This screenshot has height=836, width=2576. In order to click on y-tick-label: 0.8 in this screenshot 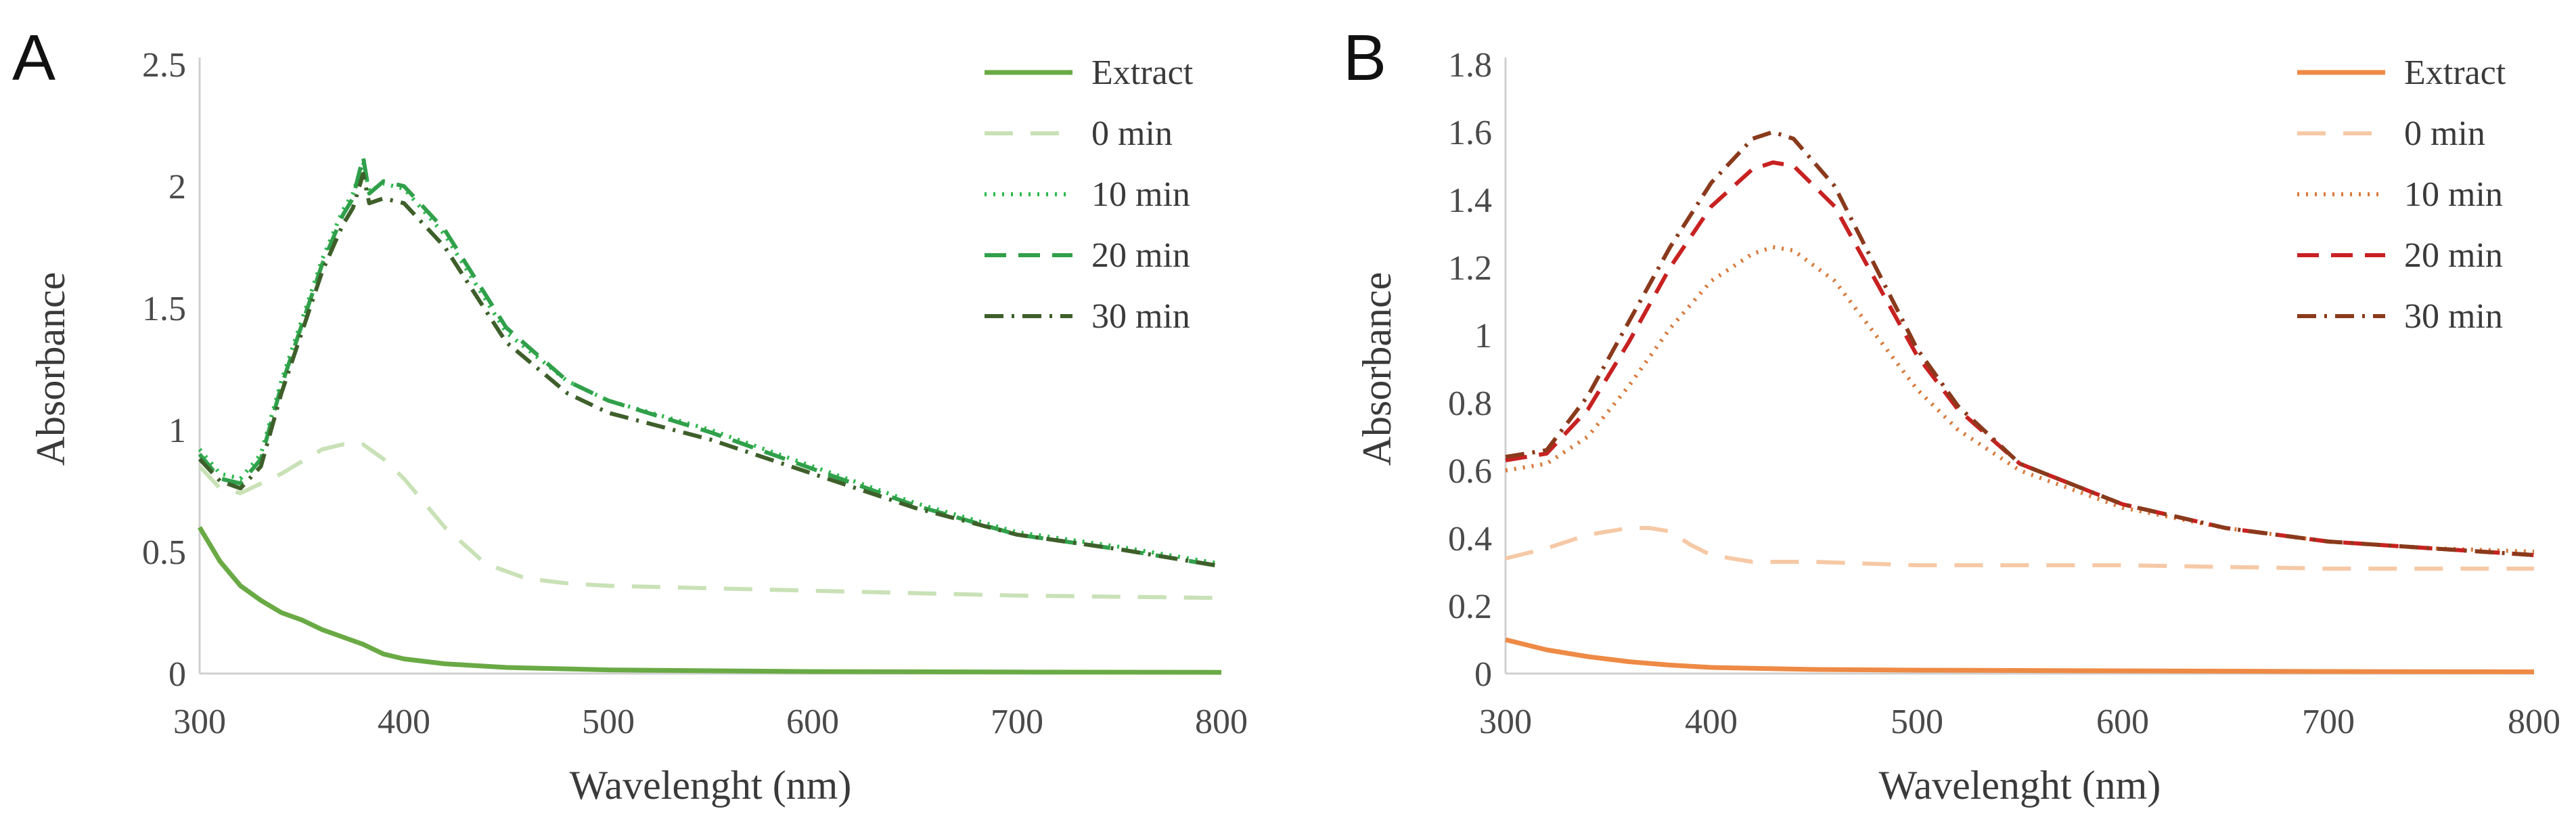, I will do `click(1470, 404)`.